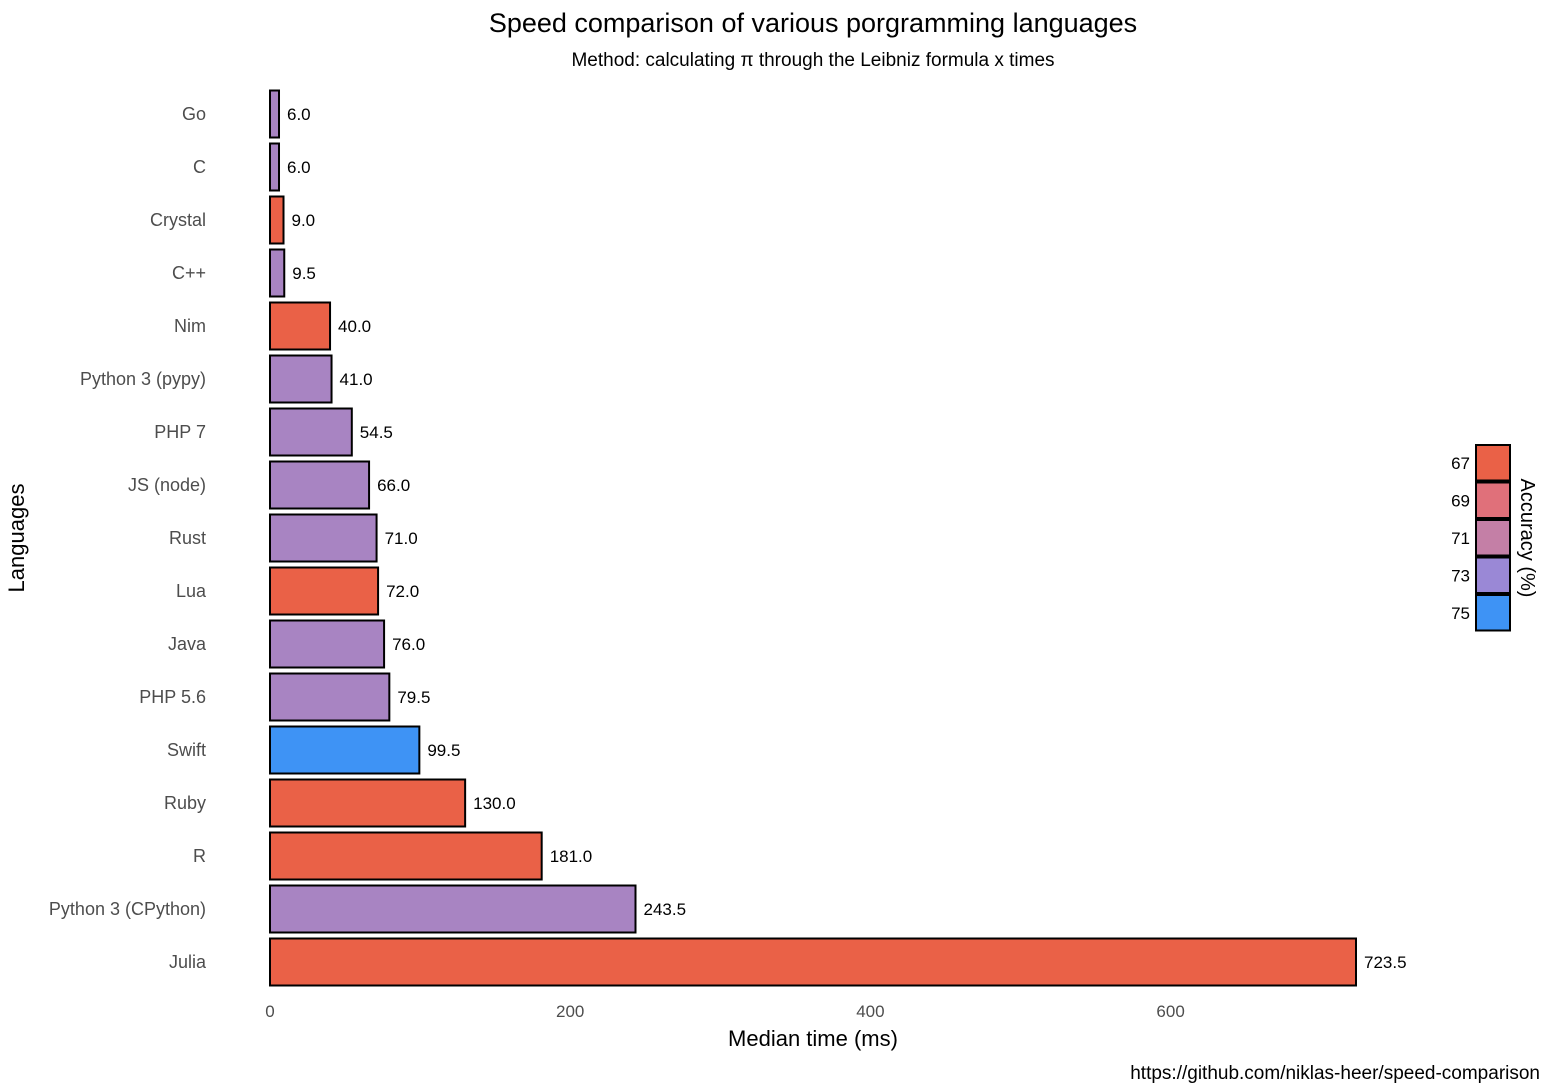 The height and width of the screenshot is (1086, 1554). I want to click on category-label-swift: Swift, so click(186, 750).